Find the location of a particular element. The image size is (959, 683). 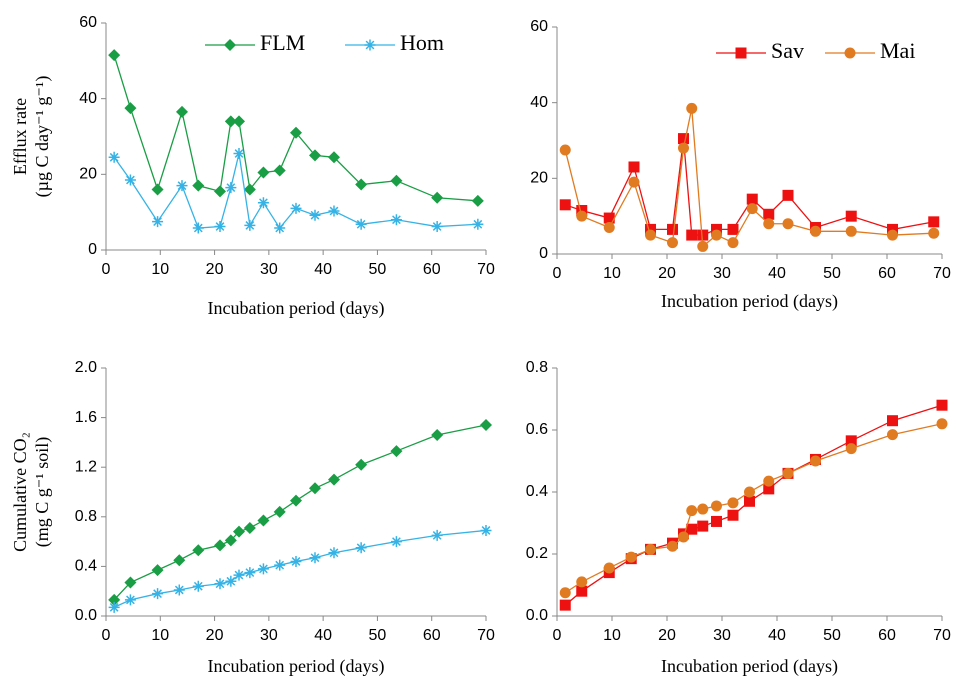

y-tick-label: 40 is located at coordinates (88, 98).